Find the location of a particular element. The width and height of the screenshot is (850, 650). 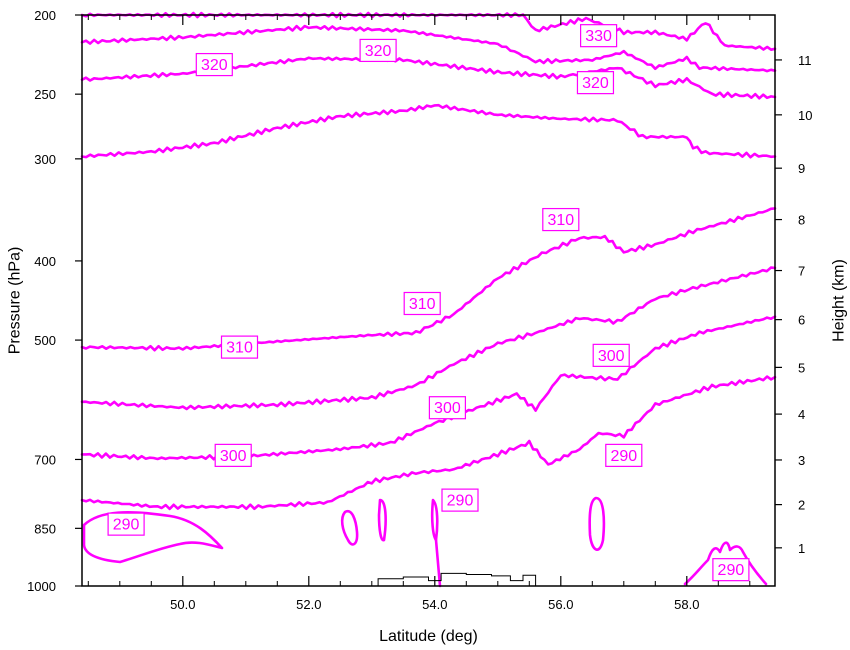

x-tick-label: 58.0 is located at coordinates (686, 604).